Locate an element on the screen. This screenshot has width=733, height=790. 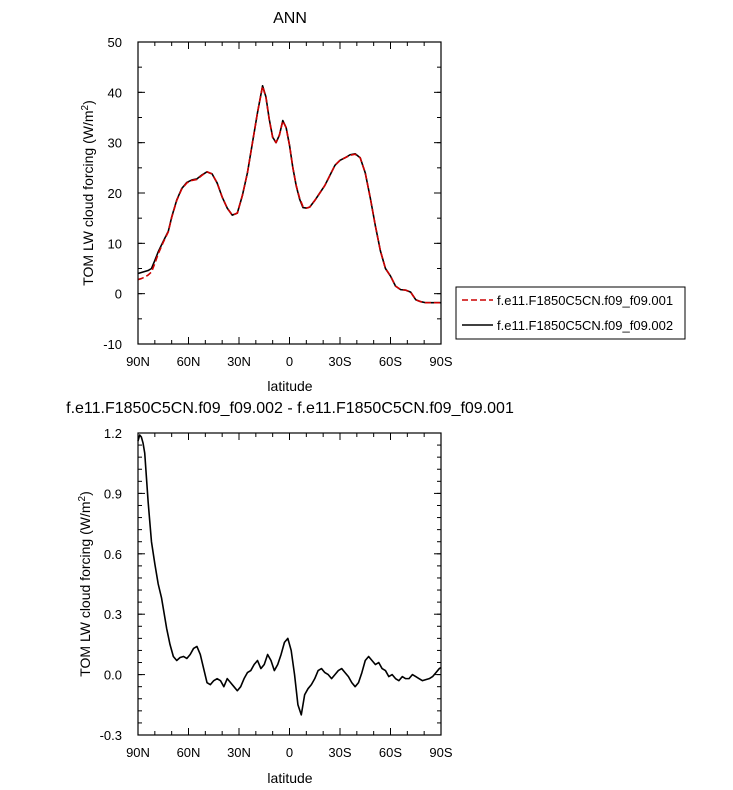
top-y-tick-labels: -10 0 10 20 30 40 50 is located at coordinates (112, 193).